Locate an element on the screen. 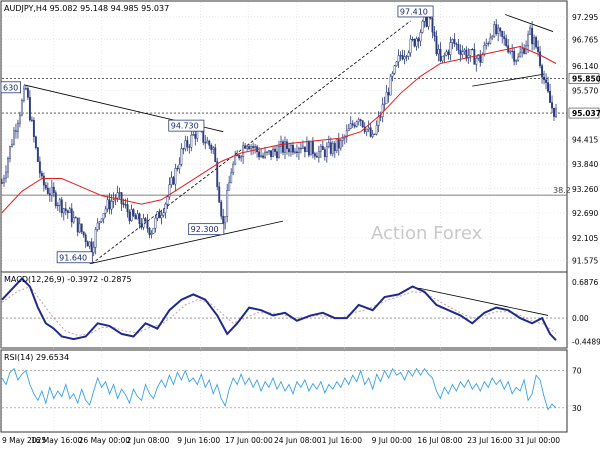  x-tick-label: 16 Jul 08:00 is located at coordinates (439, 440).